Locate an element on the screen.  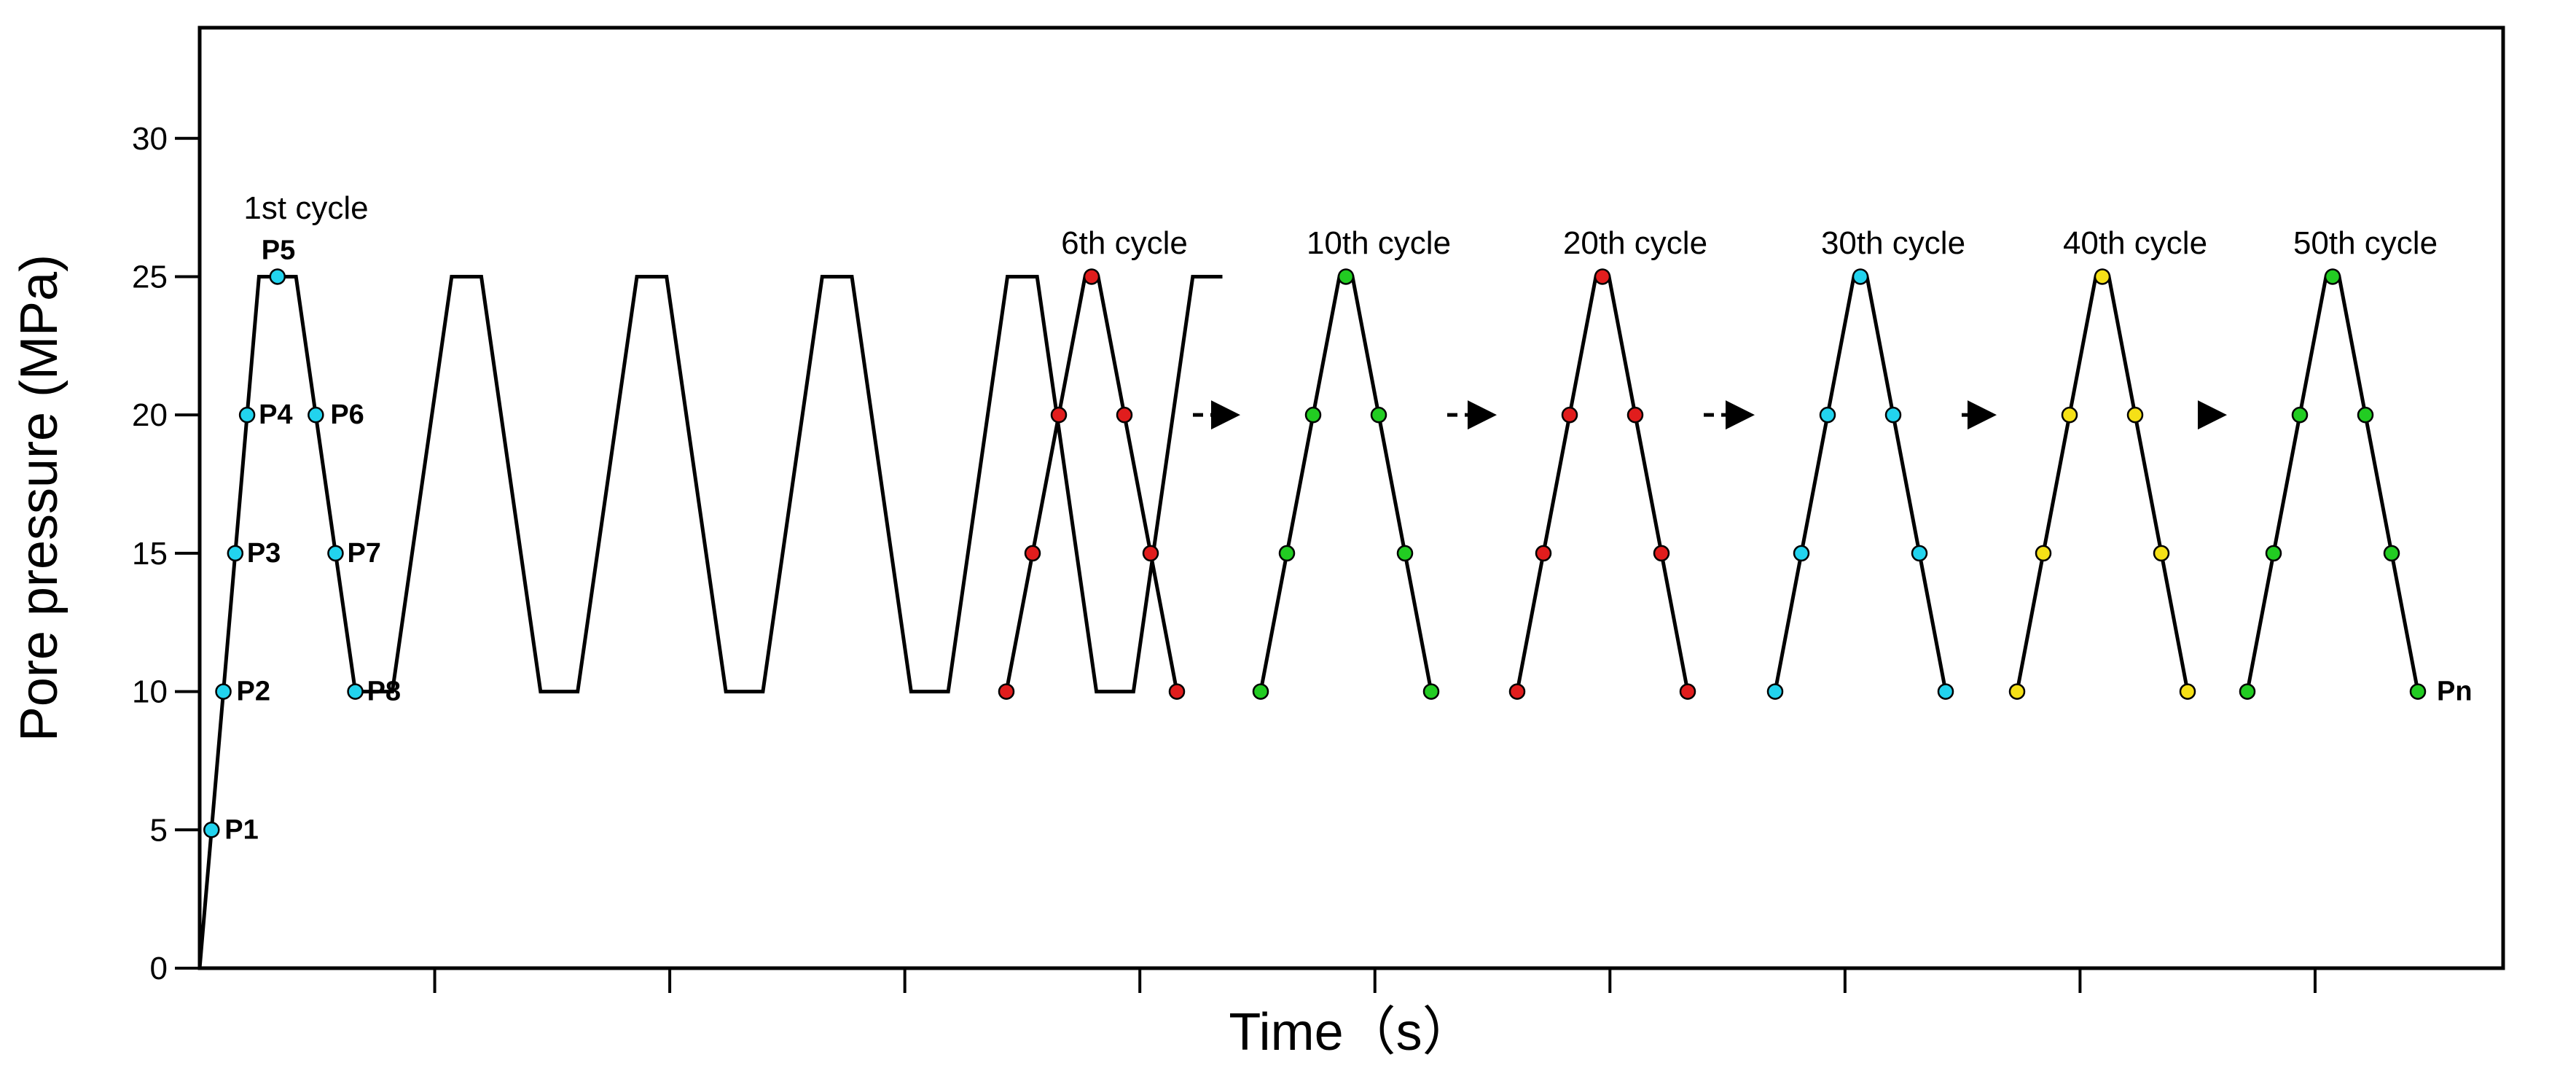
point-label: Pn is located at coordinates (2455, 692).